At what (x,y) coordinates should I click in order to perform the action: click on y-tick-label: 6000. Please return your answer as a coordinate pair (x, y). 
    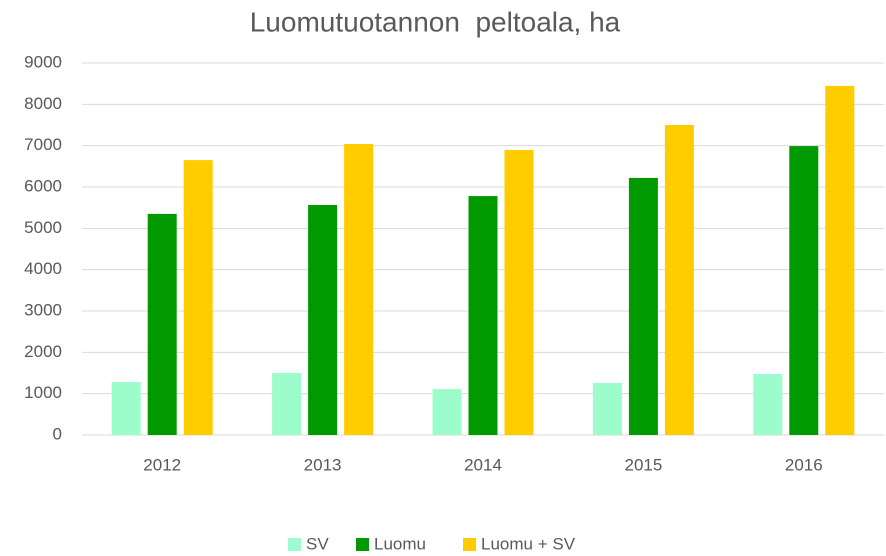
    Looking at the image, I should click on (43, 185).